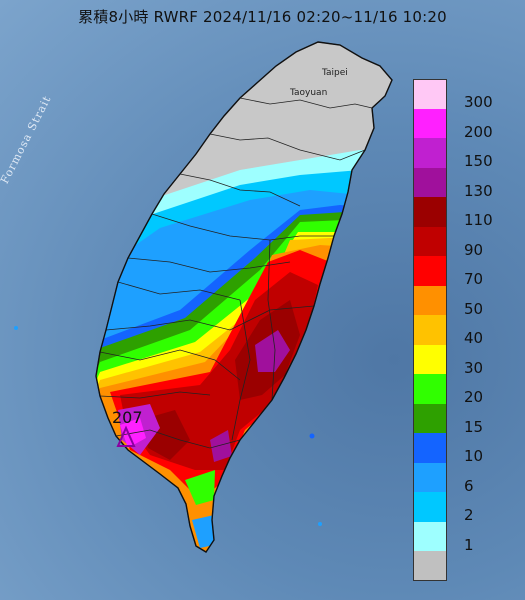  Describe the element at coordinates (474, 397) in the screenshot. I see `legend-label: 20` at that location.